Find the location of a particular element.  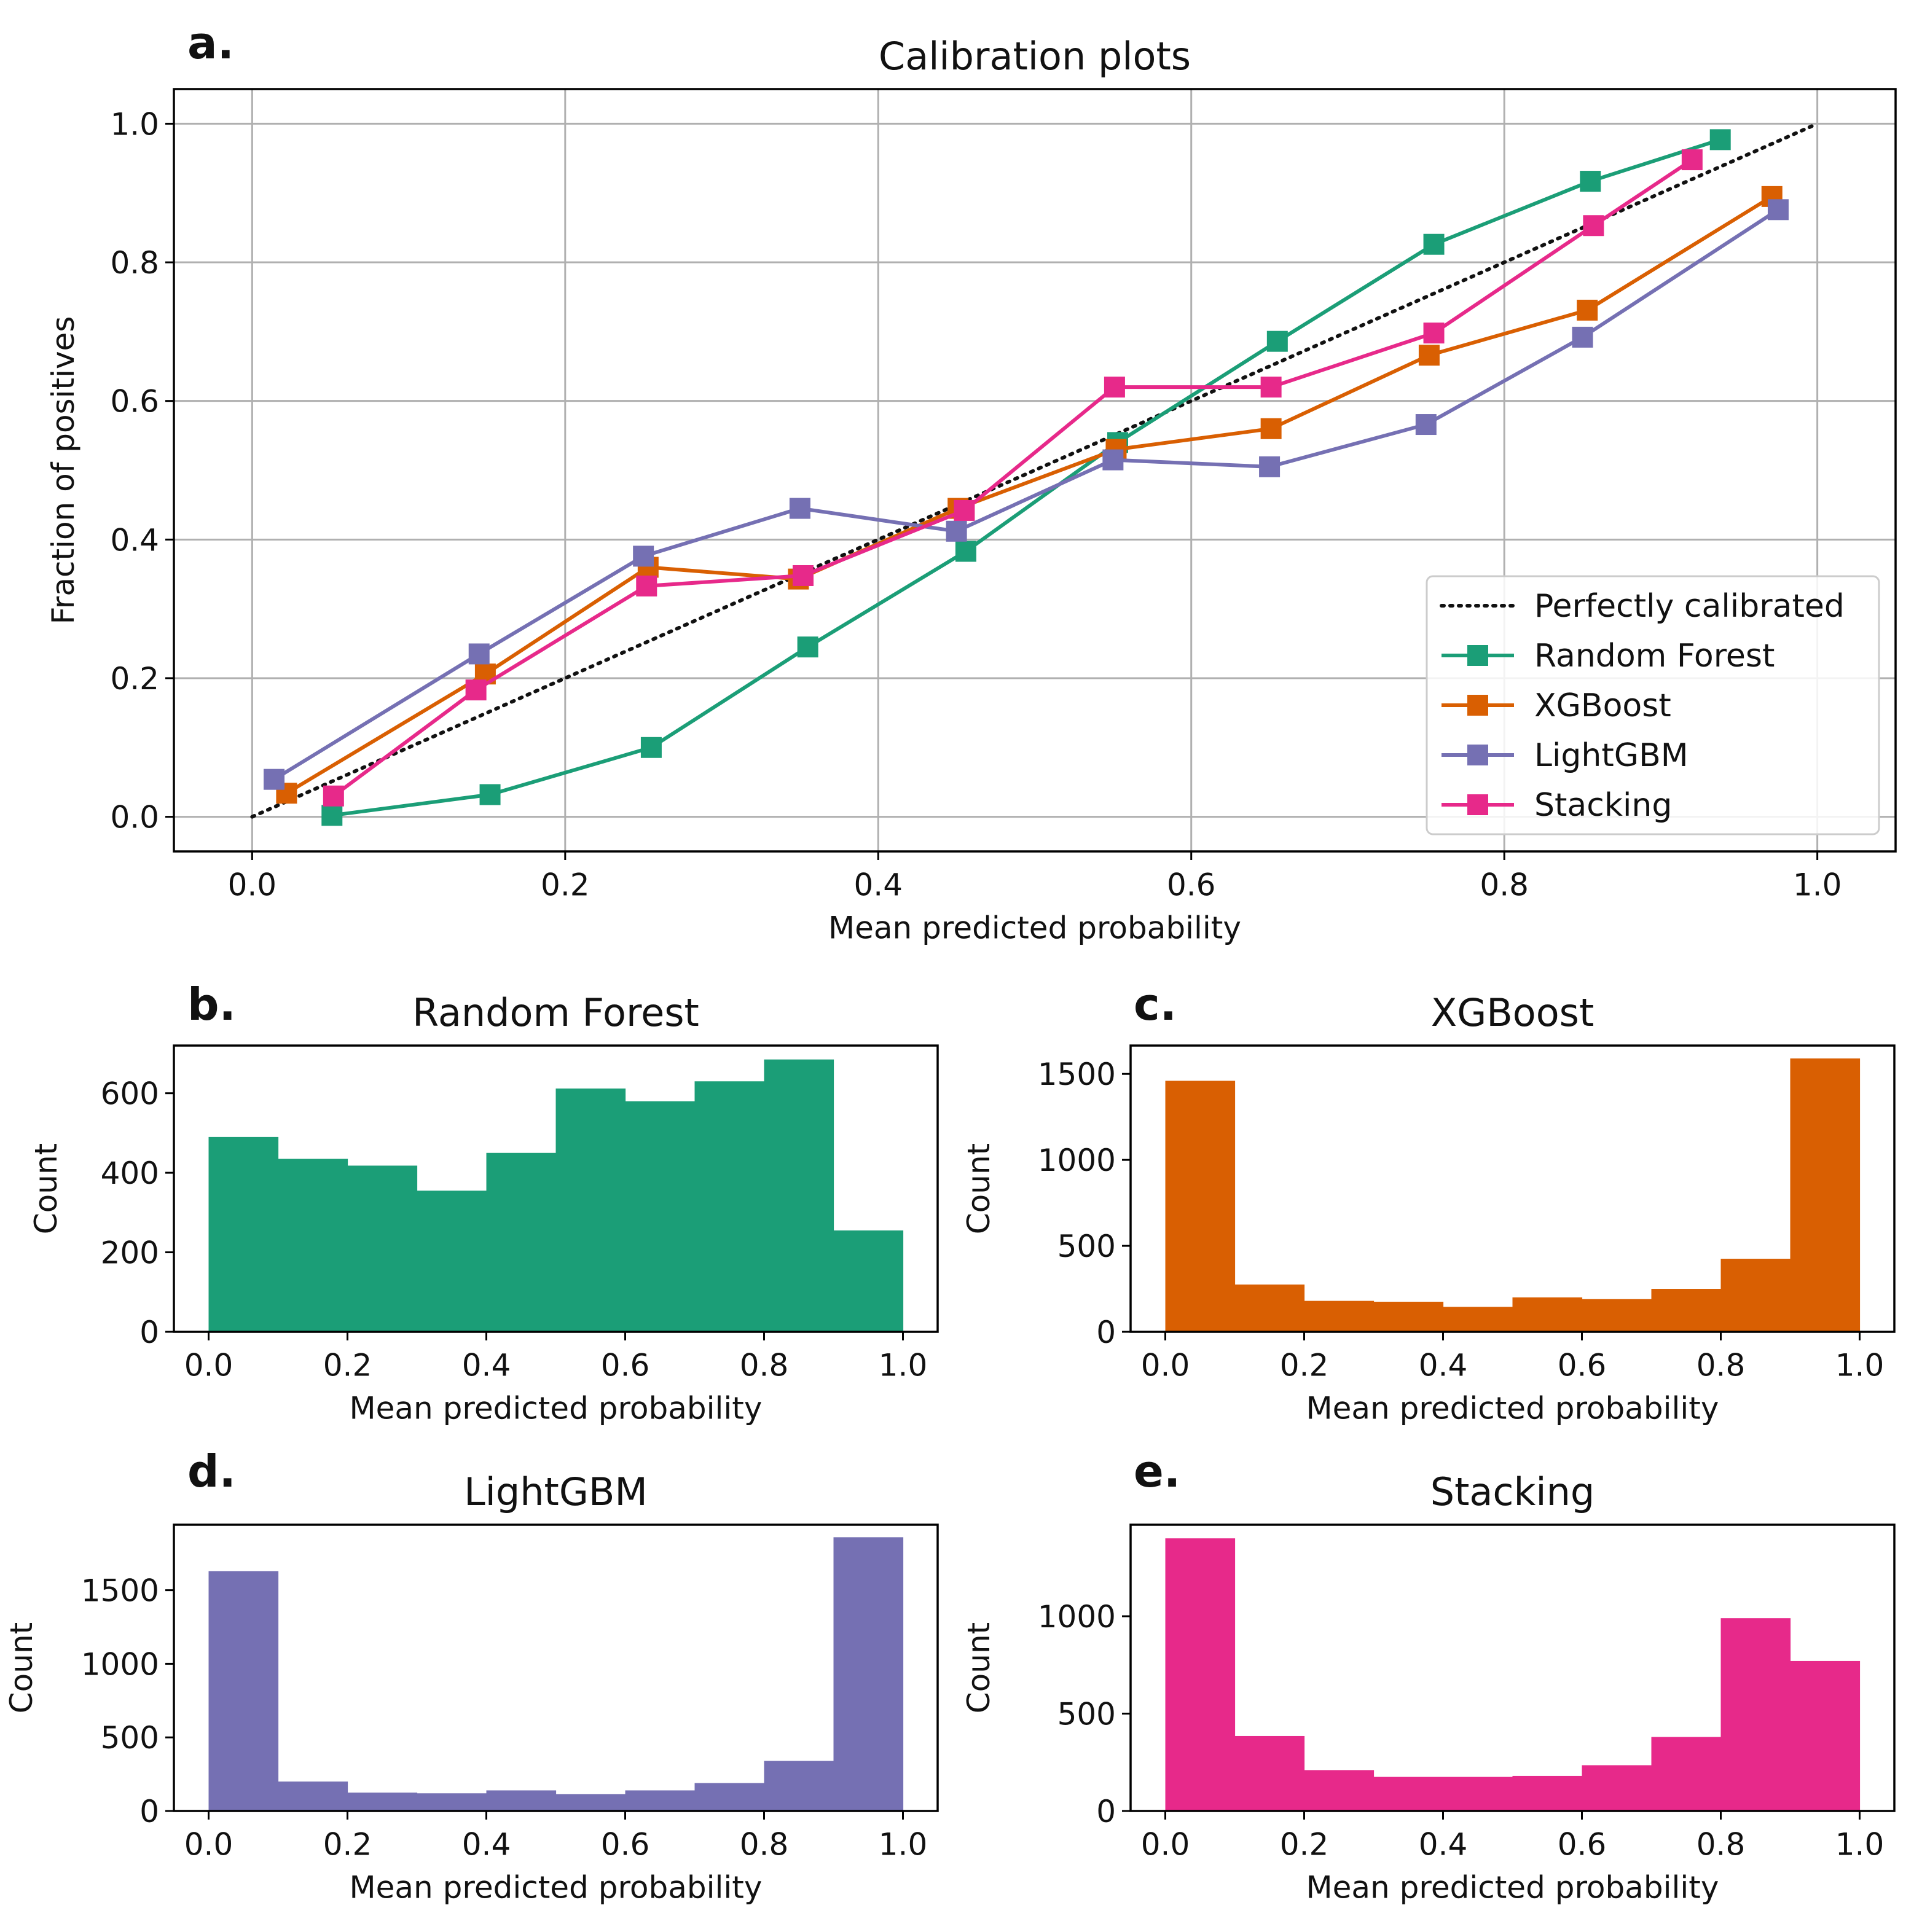

y-tick-label: 0.4 is located at coordinates (134, 540).